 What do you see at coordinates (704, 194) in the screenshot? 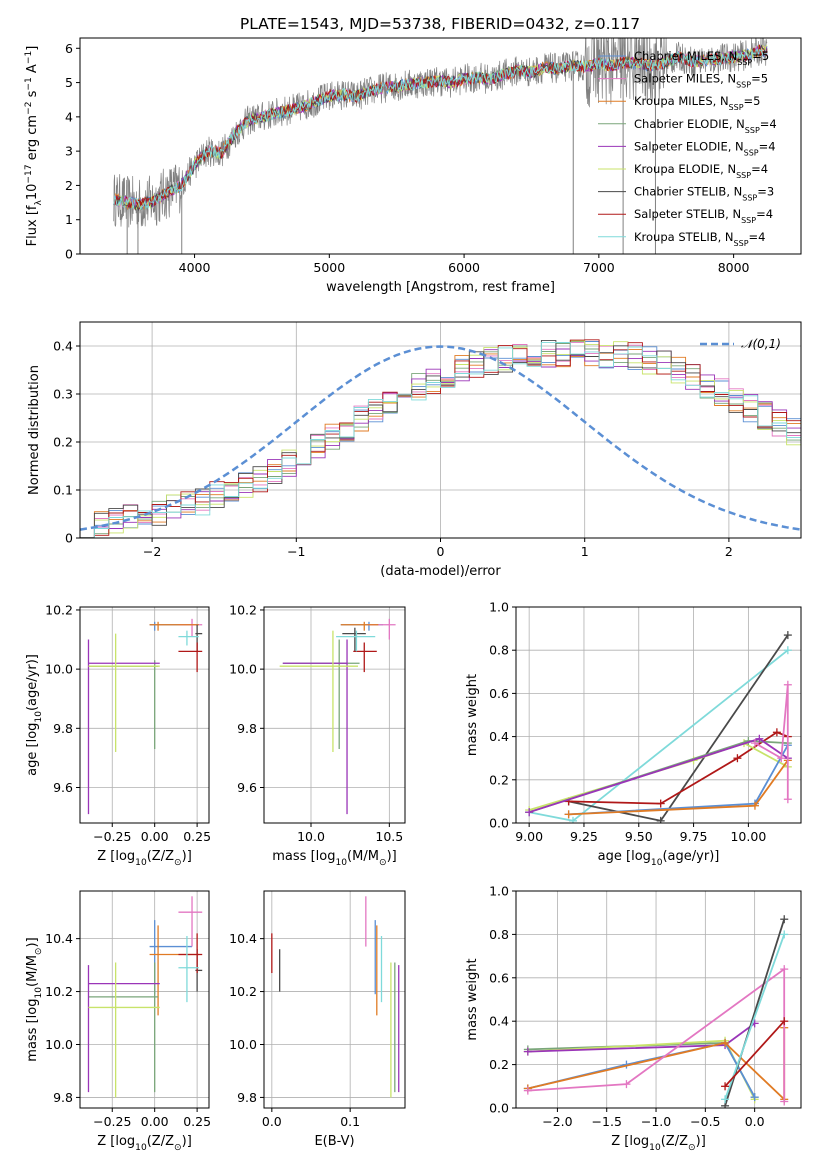
I see `legend-entry-6: Chabrier STELIB, NSSP​=3` at bounding box center [704, 194].